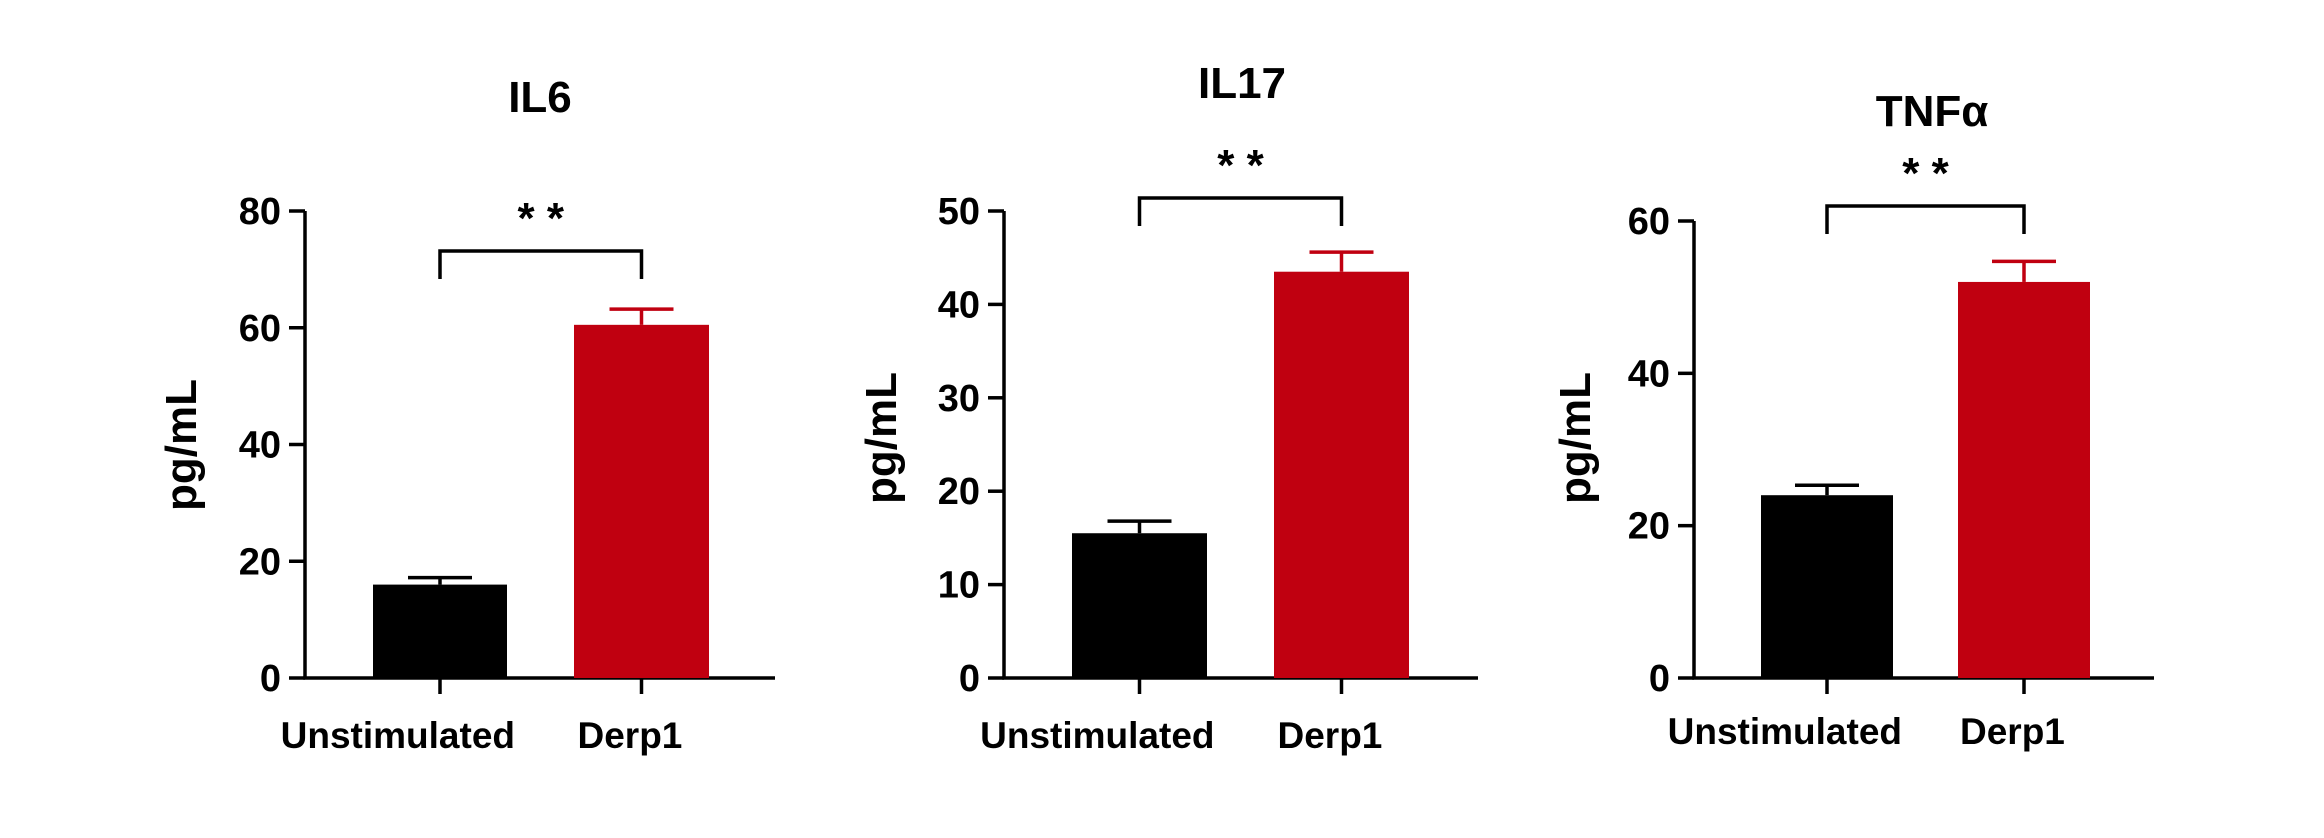 The height and width of the screenshot is (838, 2324). What do you see at coordinates (1932, 111) in the screenshot?
I see `chart-title: TNFα` at bounding box center [1932, 111].